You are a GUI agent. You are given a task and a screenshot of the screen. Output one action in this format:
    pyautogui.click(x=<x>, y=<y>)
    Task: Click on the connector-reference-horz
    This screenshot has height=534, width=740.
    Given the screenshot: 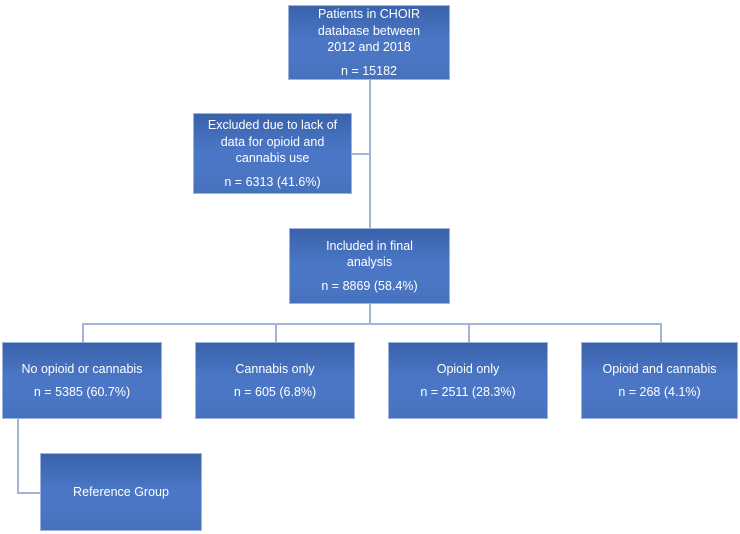 What is the action you would take?
    pyautogui.click(x=28, y=493)
    